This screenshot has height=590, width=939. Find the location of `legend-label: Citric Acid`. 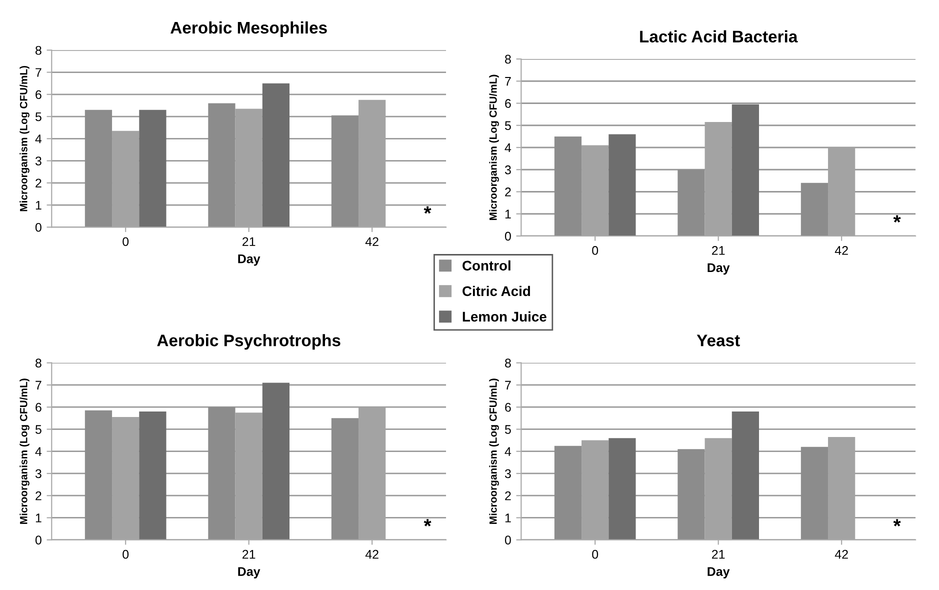

legend-label: Citric Acid is located at coordinates (496, 291).